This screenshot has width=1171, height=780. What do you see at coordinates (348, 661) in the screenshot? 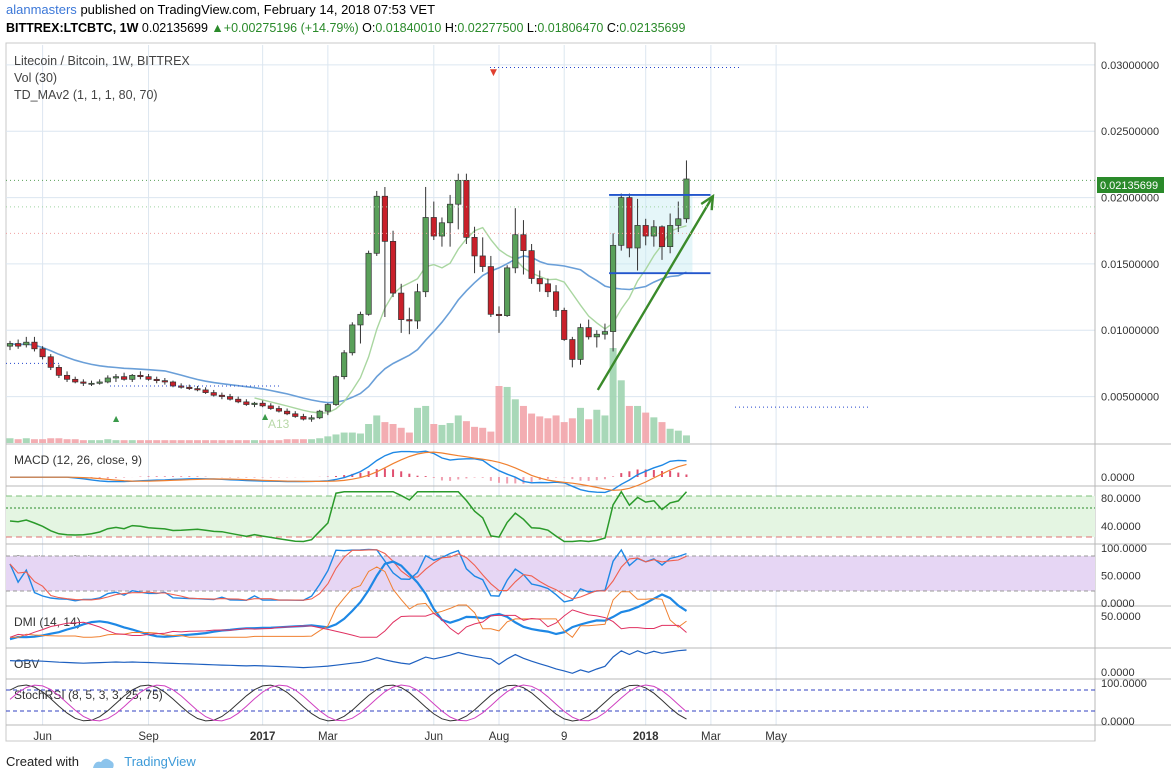
I see `obv-line` at bounding box center [348, 661].